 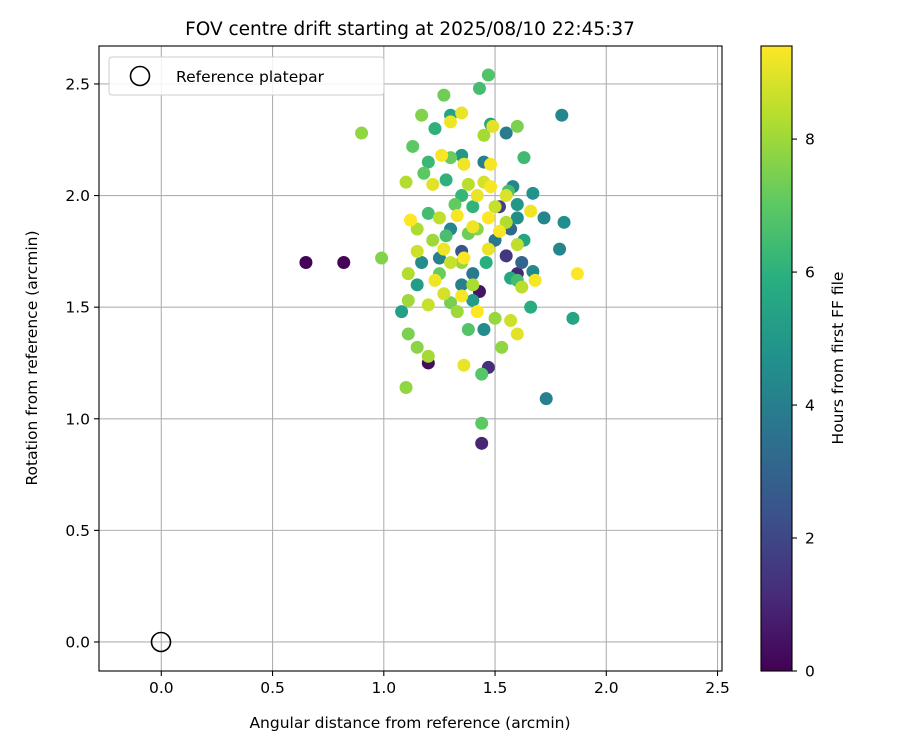 I want to click on colorbar-tick-label: 6, so click(x=810, y=273).